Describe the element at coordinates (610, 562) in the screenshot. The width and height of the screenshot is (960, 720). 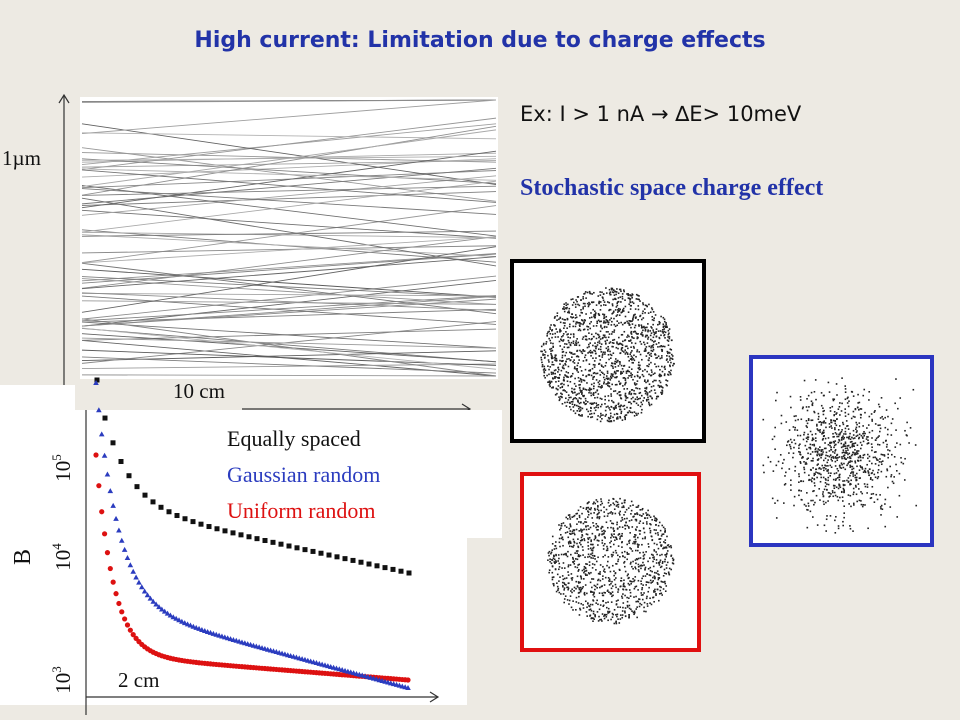
I see `beam-spot-uniform-random` at that location.